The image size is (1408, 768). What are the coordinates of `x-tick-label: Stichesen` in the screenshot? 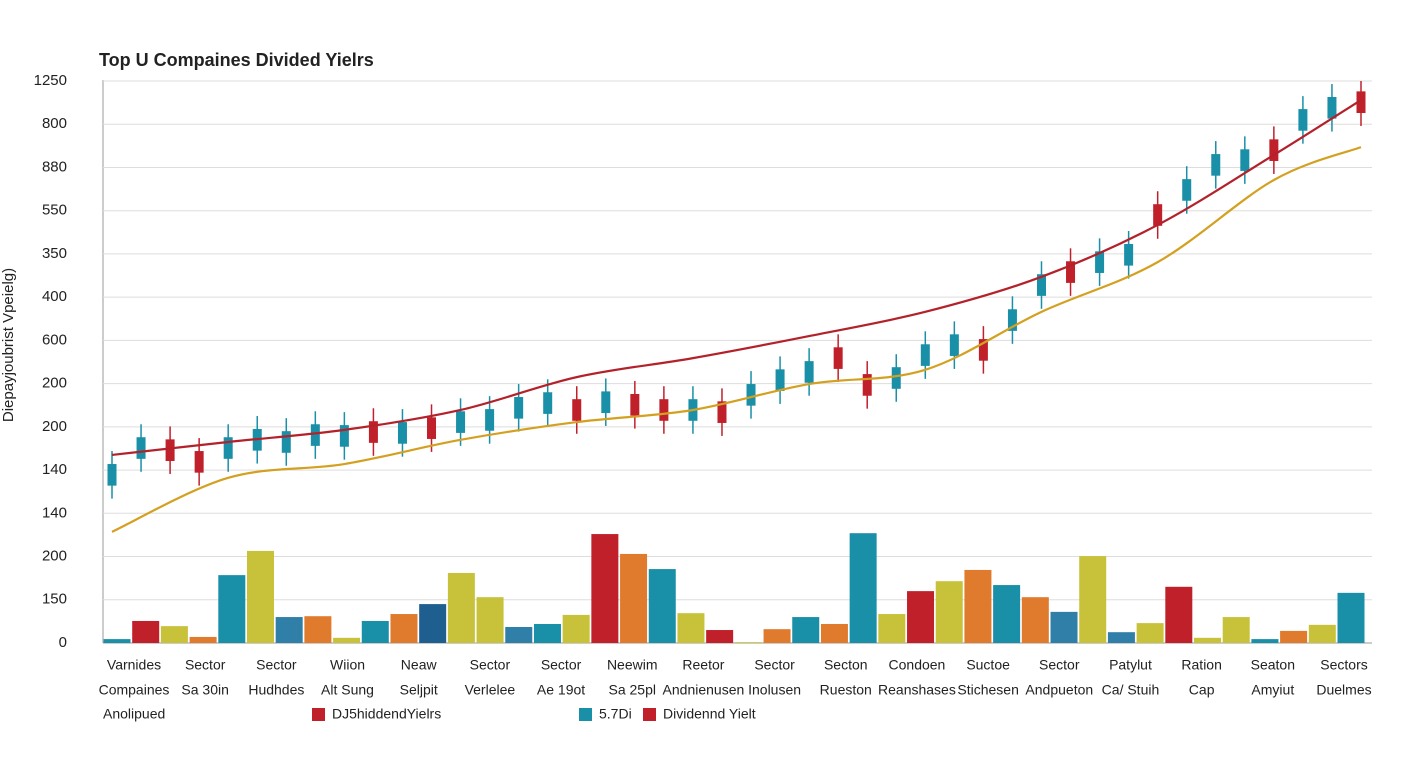 It's located at (987, 690).